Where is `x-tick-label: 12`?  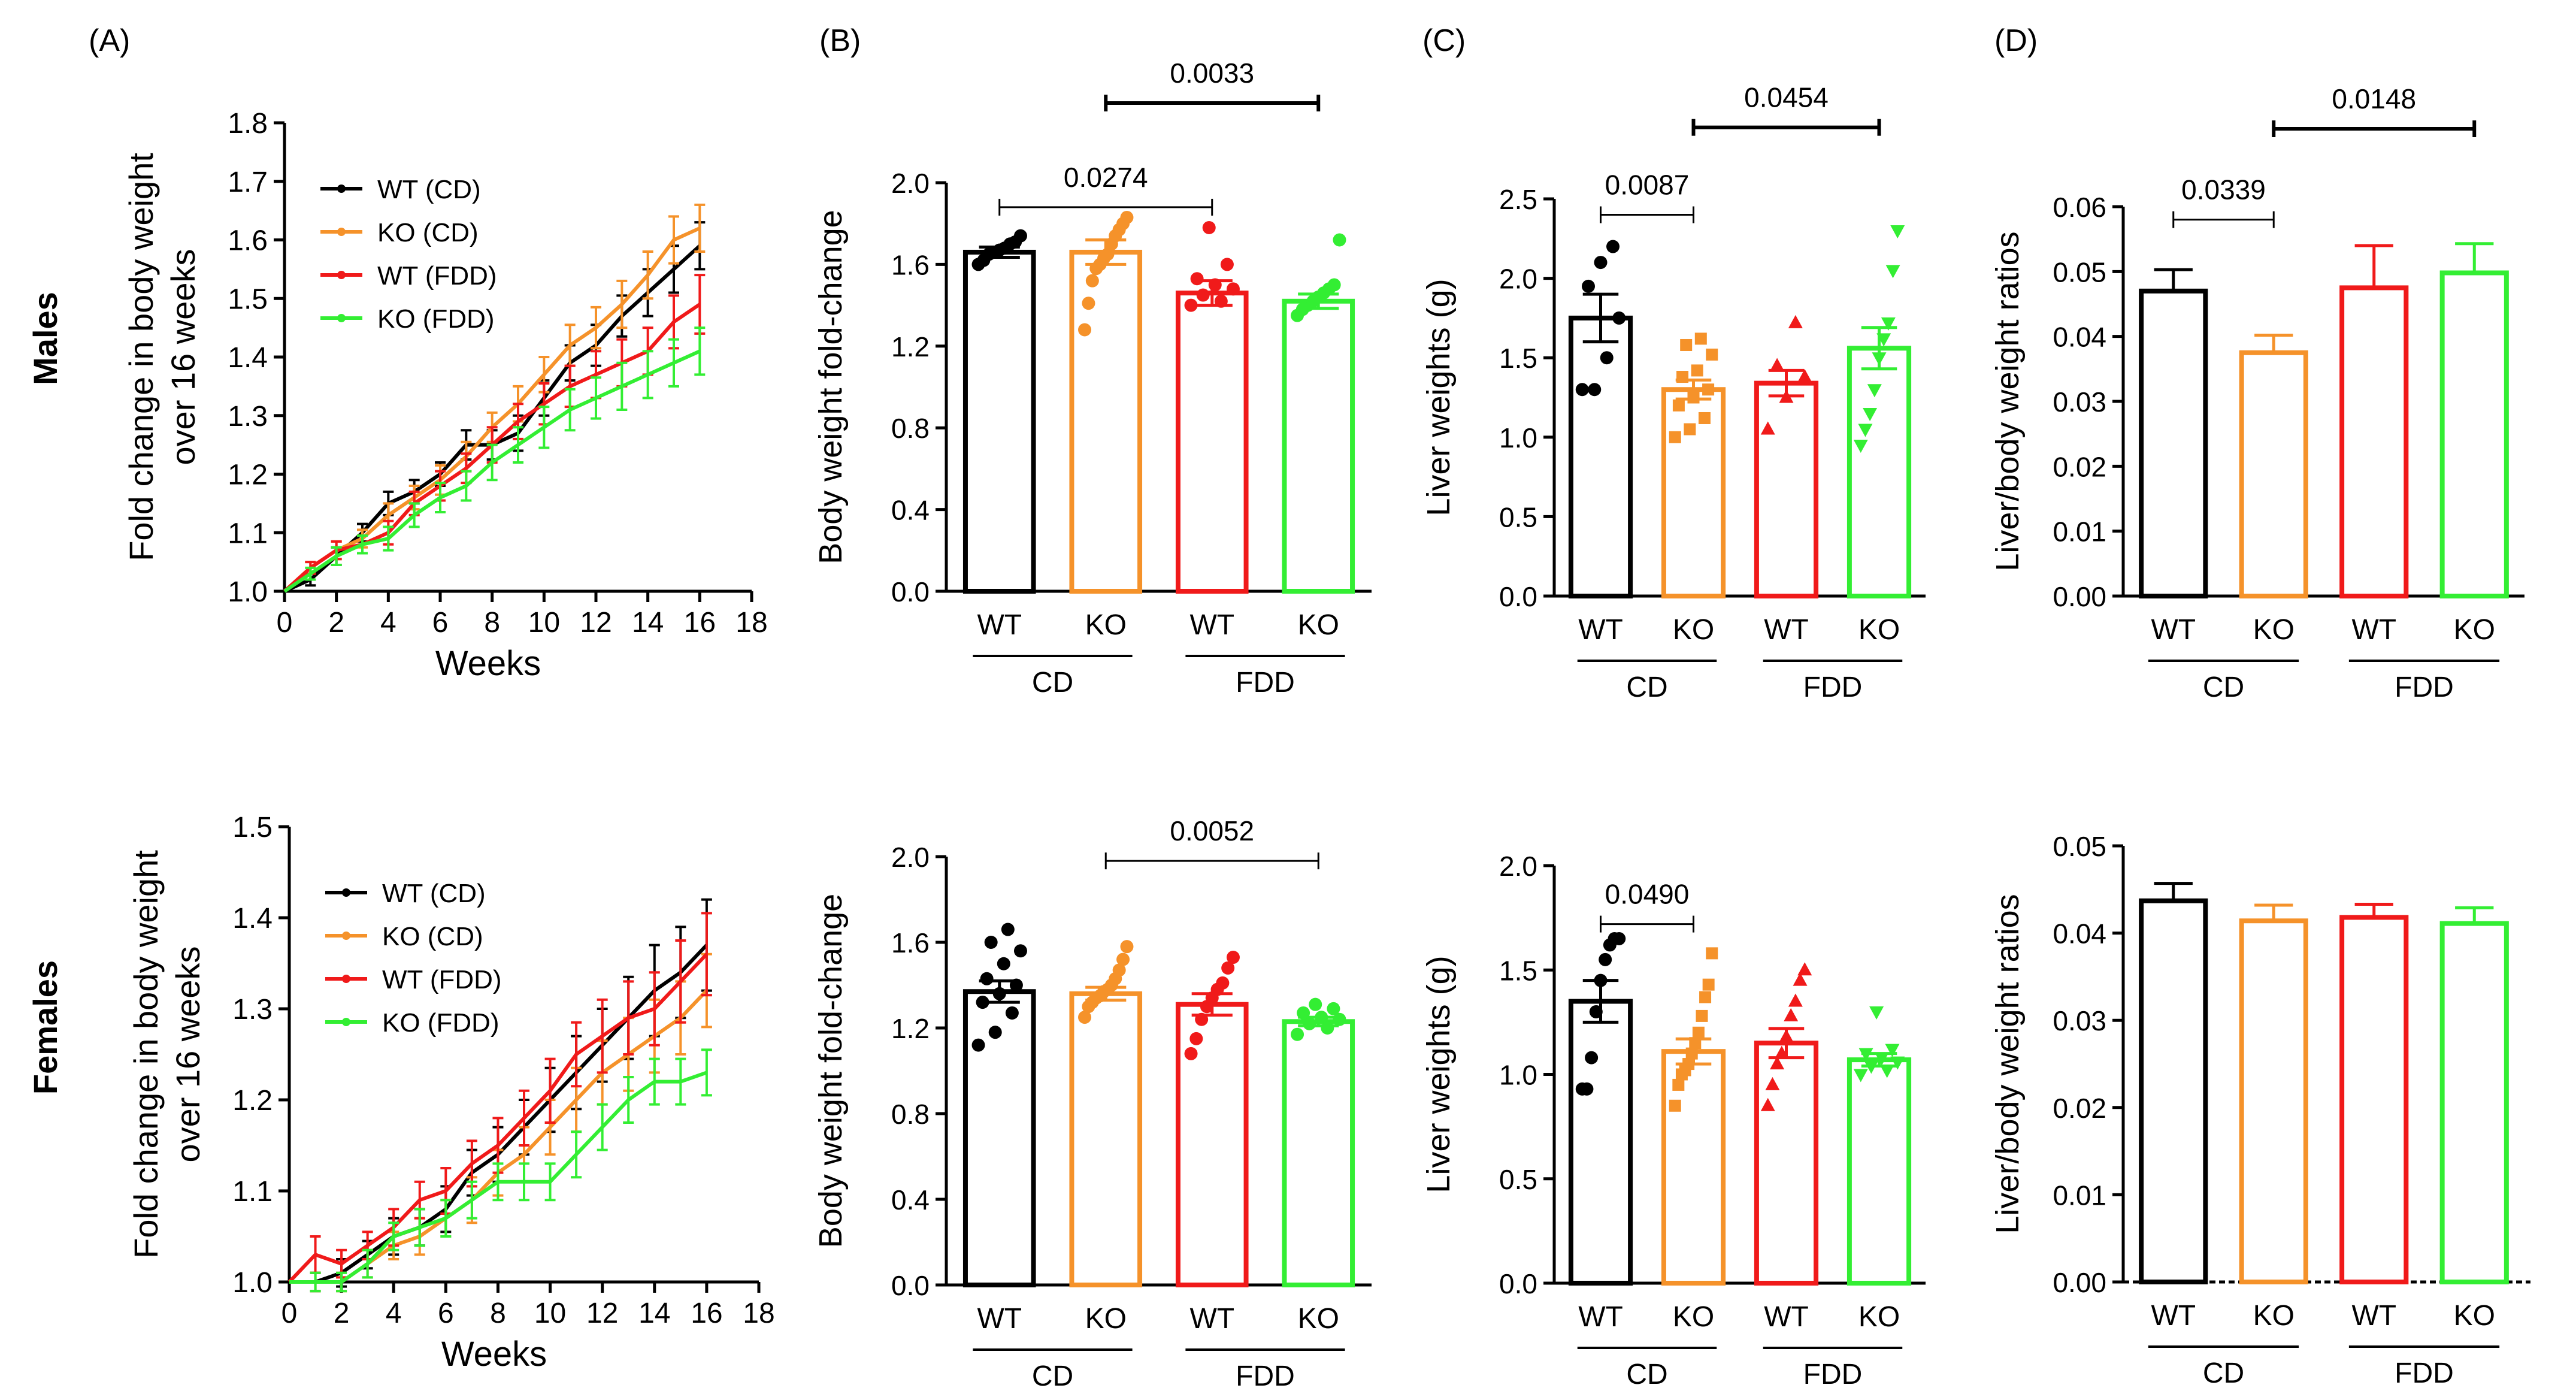 x-tick-label: 12 is located at coordinates (596, 623).